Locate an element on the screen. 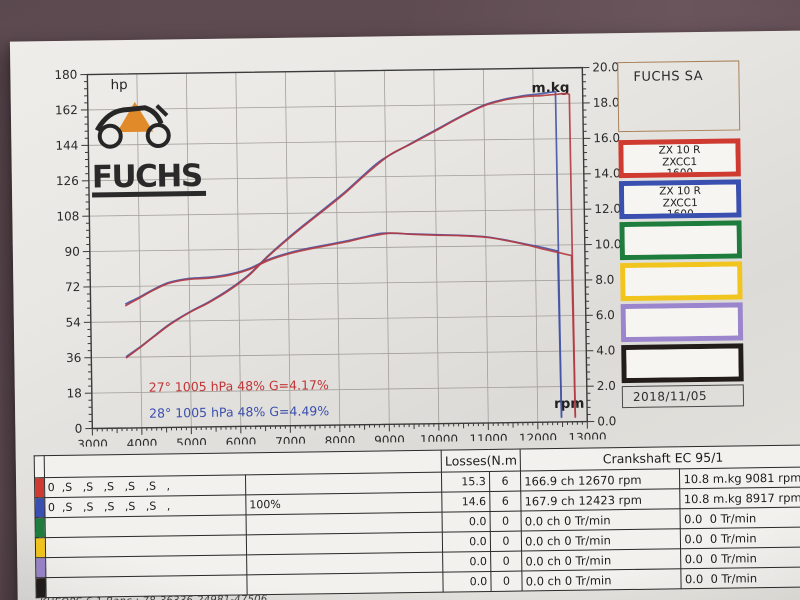  x-tick-label: 10000 is located at coordinates (439, 439).